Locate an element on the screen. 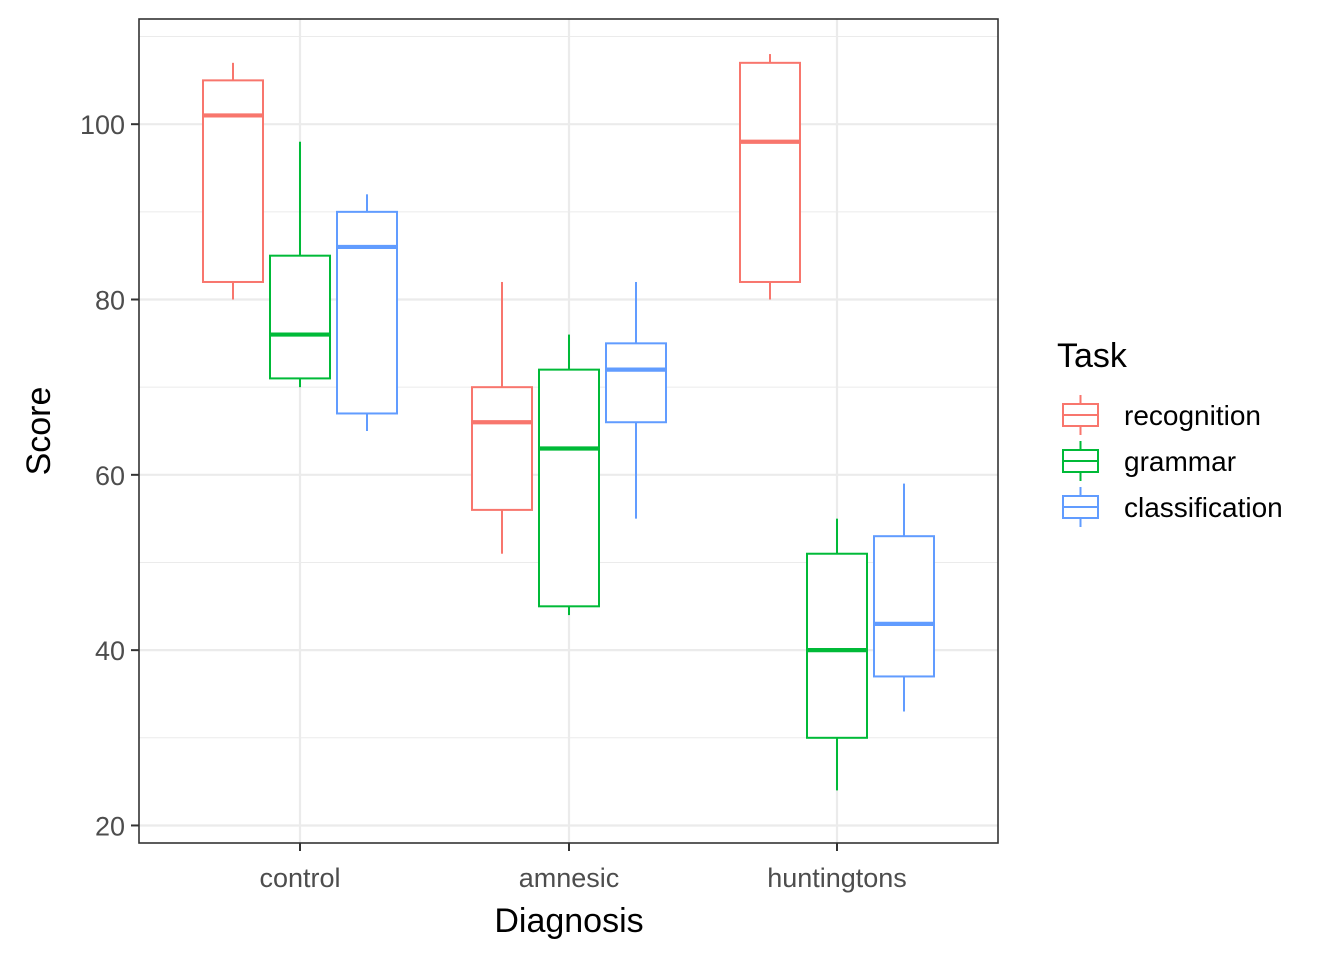 The height and width of the screenshot is (960, 1344). y-axis: 20 40 60 80 100 is located at coordinates (109, 475).